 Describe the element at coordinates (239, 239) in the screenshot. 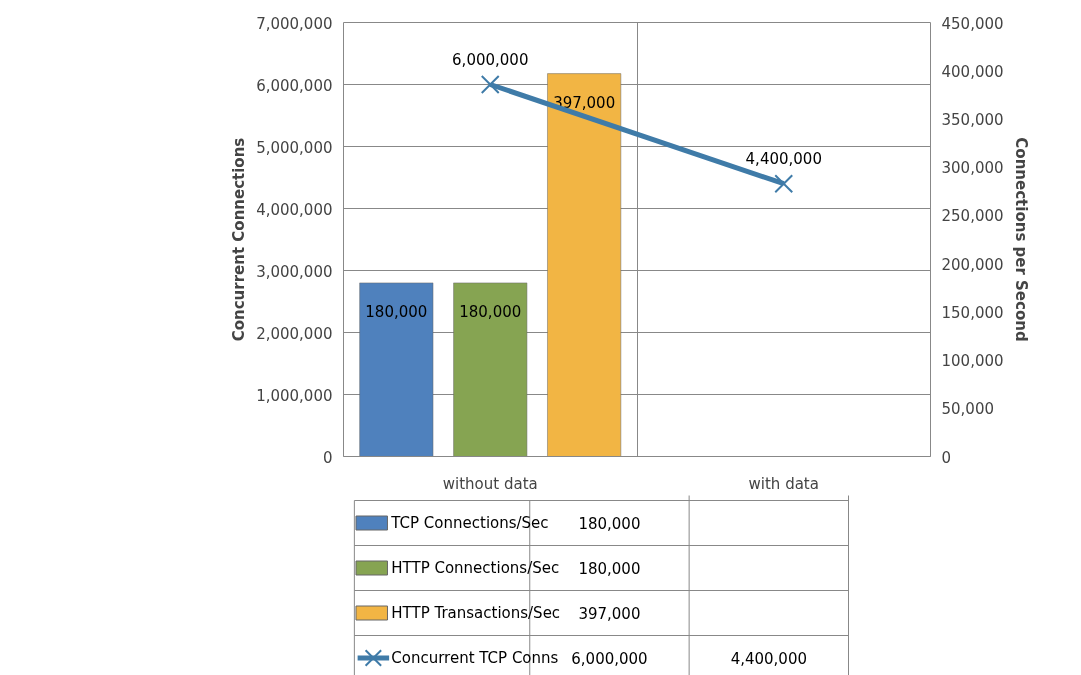

I see `y-axis-title: Concurrent Connections` at that location.